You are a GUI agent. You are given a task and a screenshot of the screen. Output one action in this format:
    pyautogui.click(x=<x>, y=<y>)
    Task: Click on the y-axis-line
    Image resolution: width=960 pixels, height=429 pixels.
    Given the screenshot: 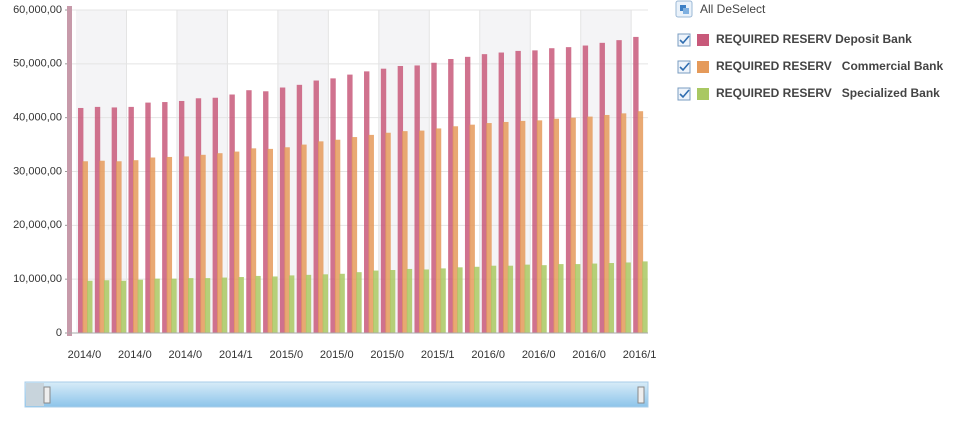 What is the action you would take?
    pyautogui.click(x=69, y=171)
    